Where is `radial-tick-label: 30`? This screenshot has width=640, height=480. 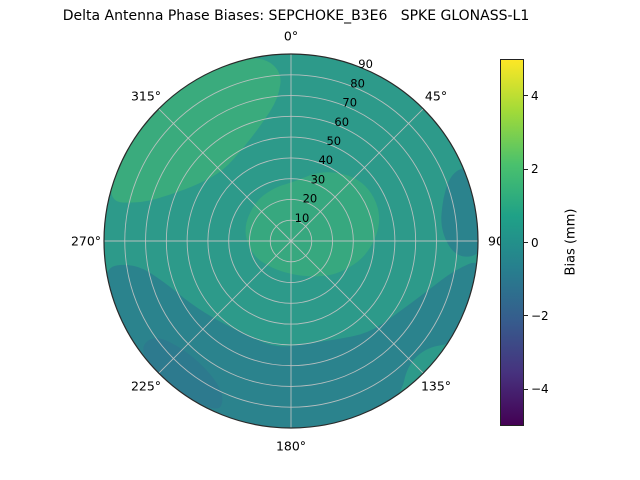
radial-tick-label: 30 is located at coordinates (318, 179).